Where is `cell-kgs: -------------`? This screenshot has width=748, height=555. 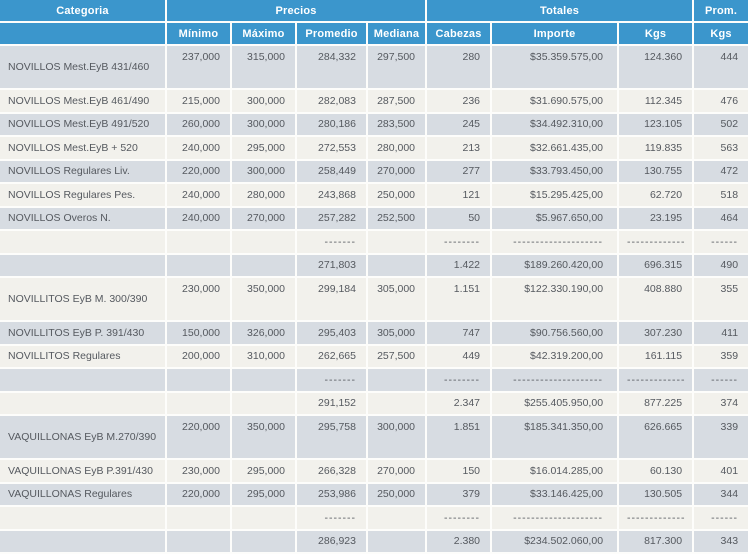 cell-kgs: ------------- is located at coordinates (657, 381).